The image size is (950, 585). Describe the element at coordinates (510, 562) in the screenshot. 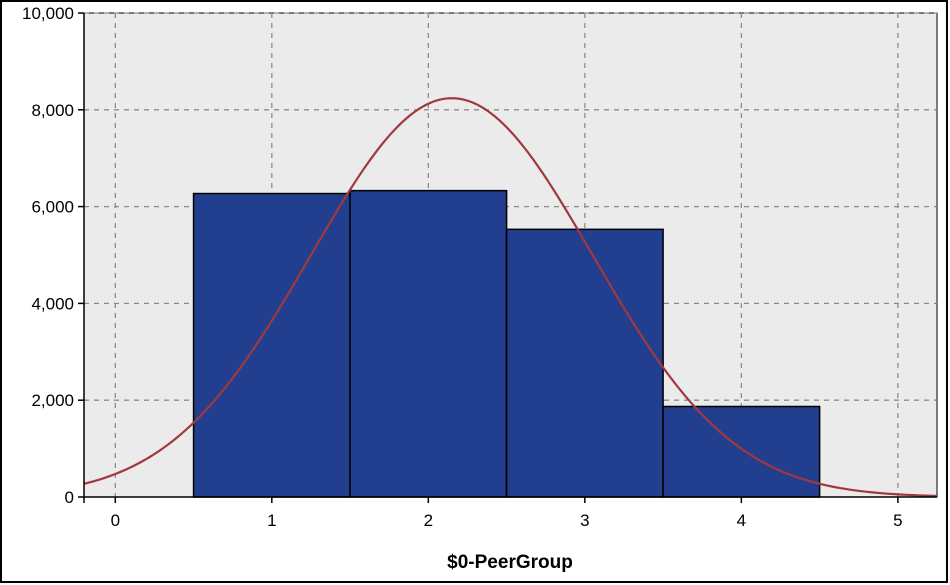

I see `x-axis-label: $0-PeerGroup` at that location.